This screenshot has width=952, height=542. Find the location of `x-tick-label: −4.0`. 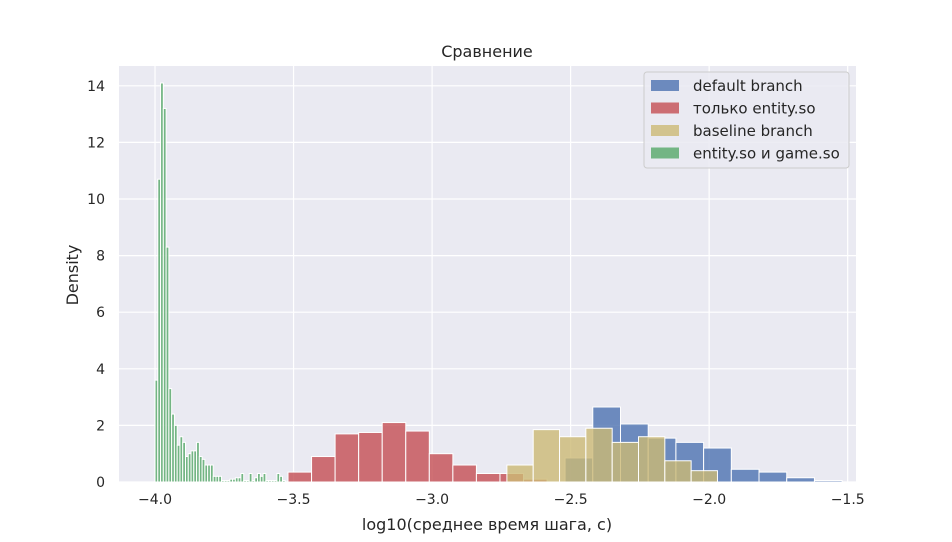

x-tick-label: −4.0 is located at coordinates (155, 500).